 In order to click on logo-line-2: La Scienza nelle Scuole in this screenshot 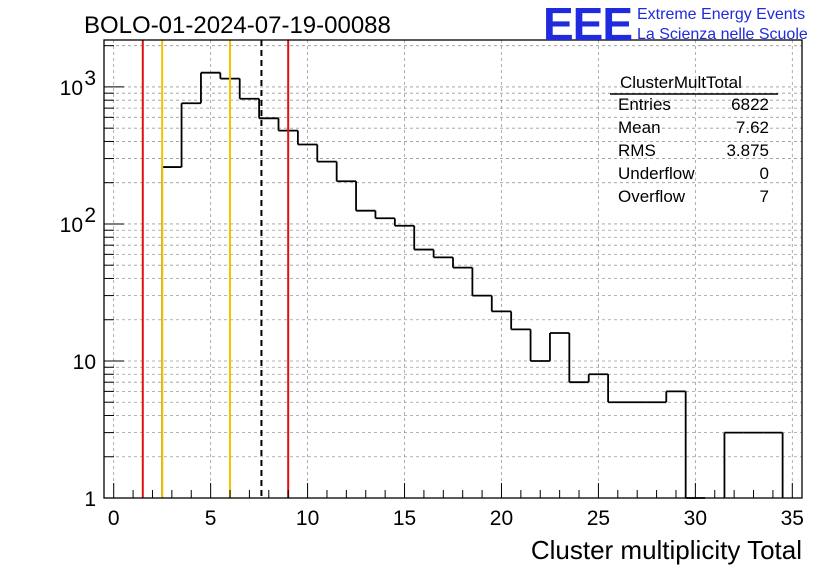, I will do `click(722, 34)`.